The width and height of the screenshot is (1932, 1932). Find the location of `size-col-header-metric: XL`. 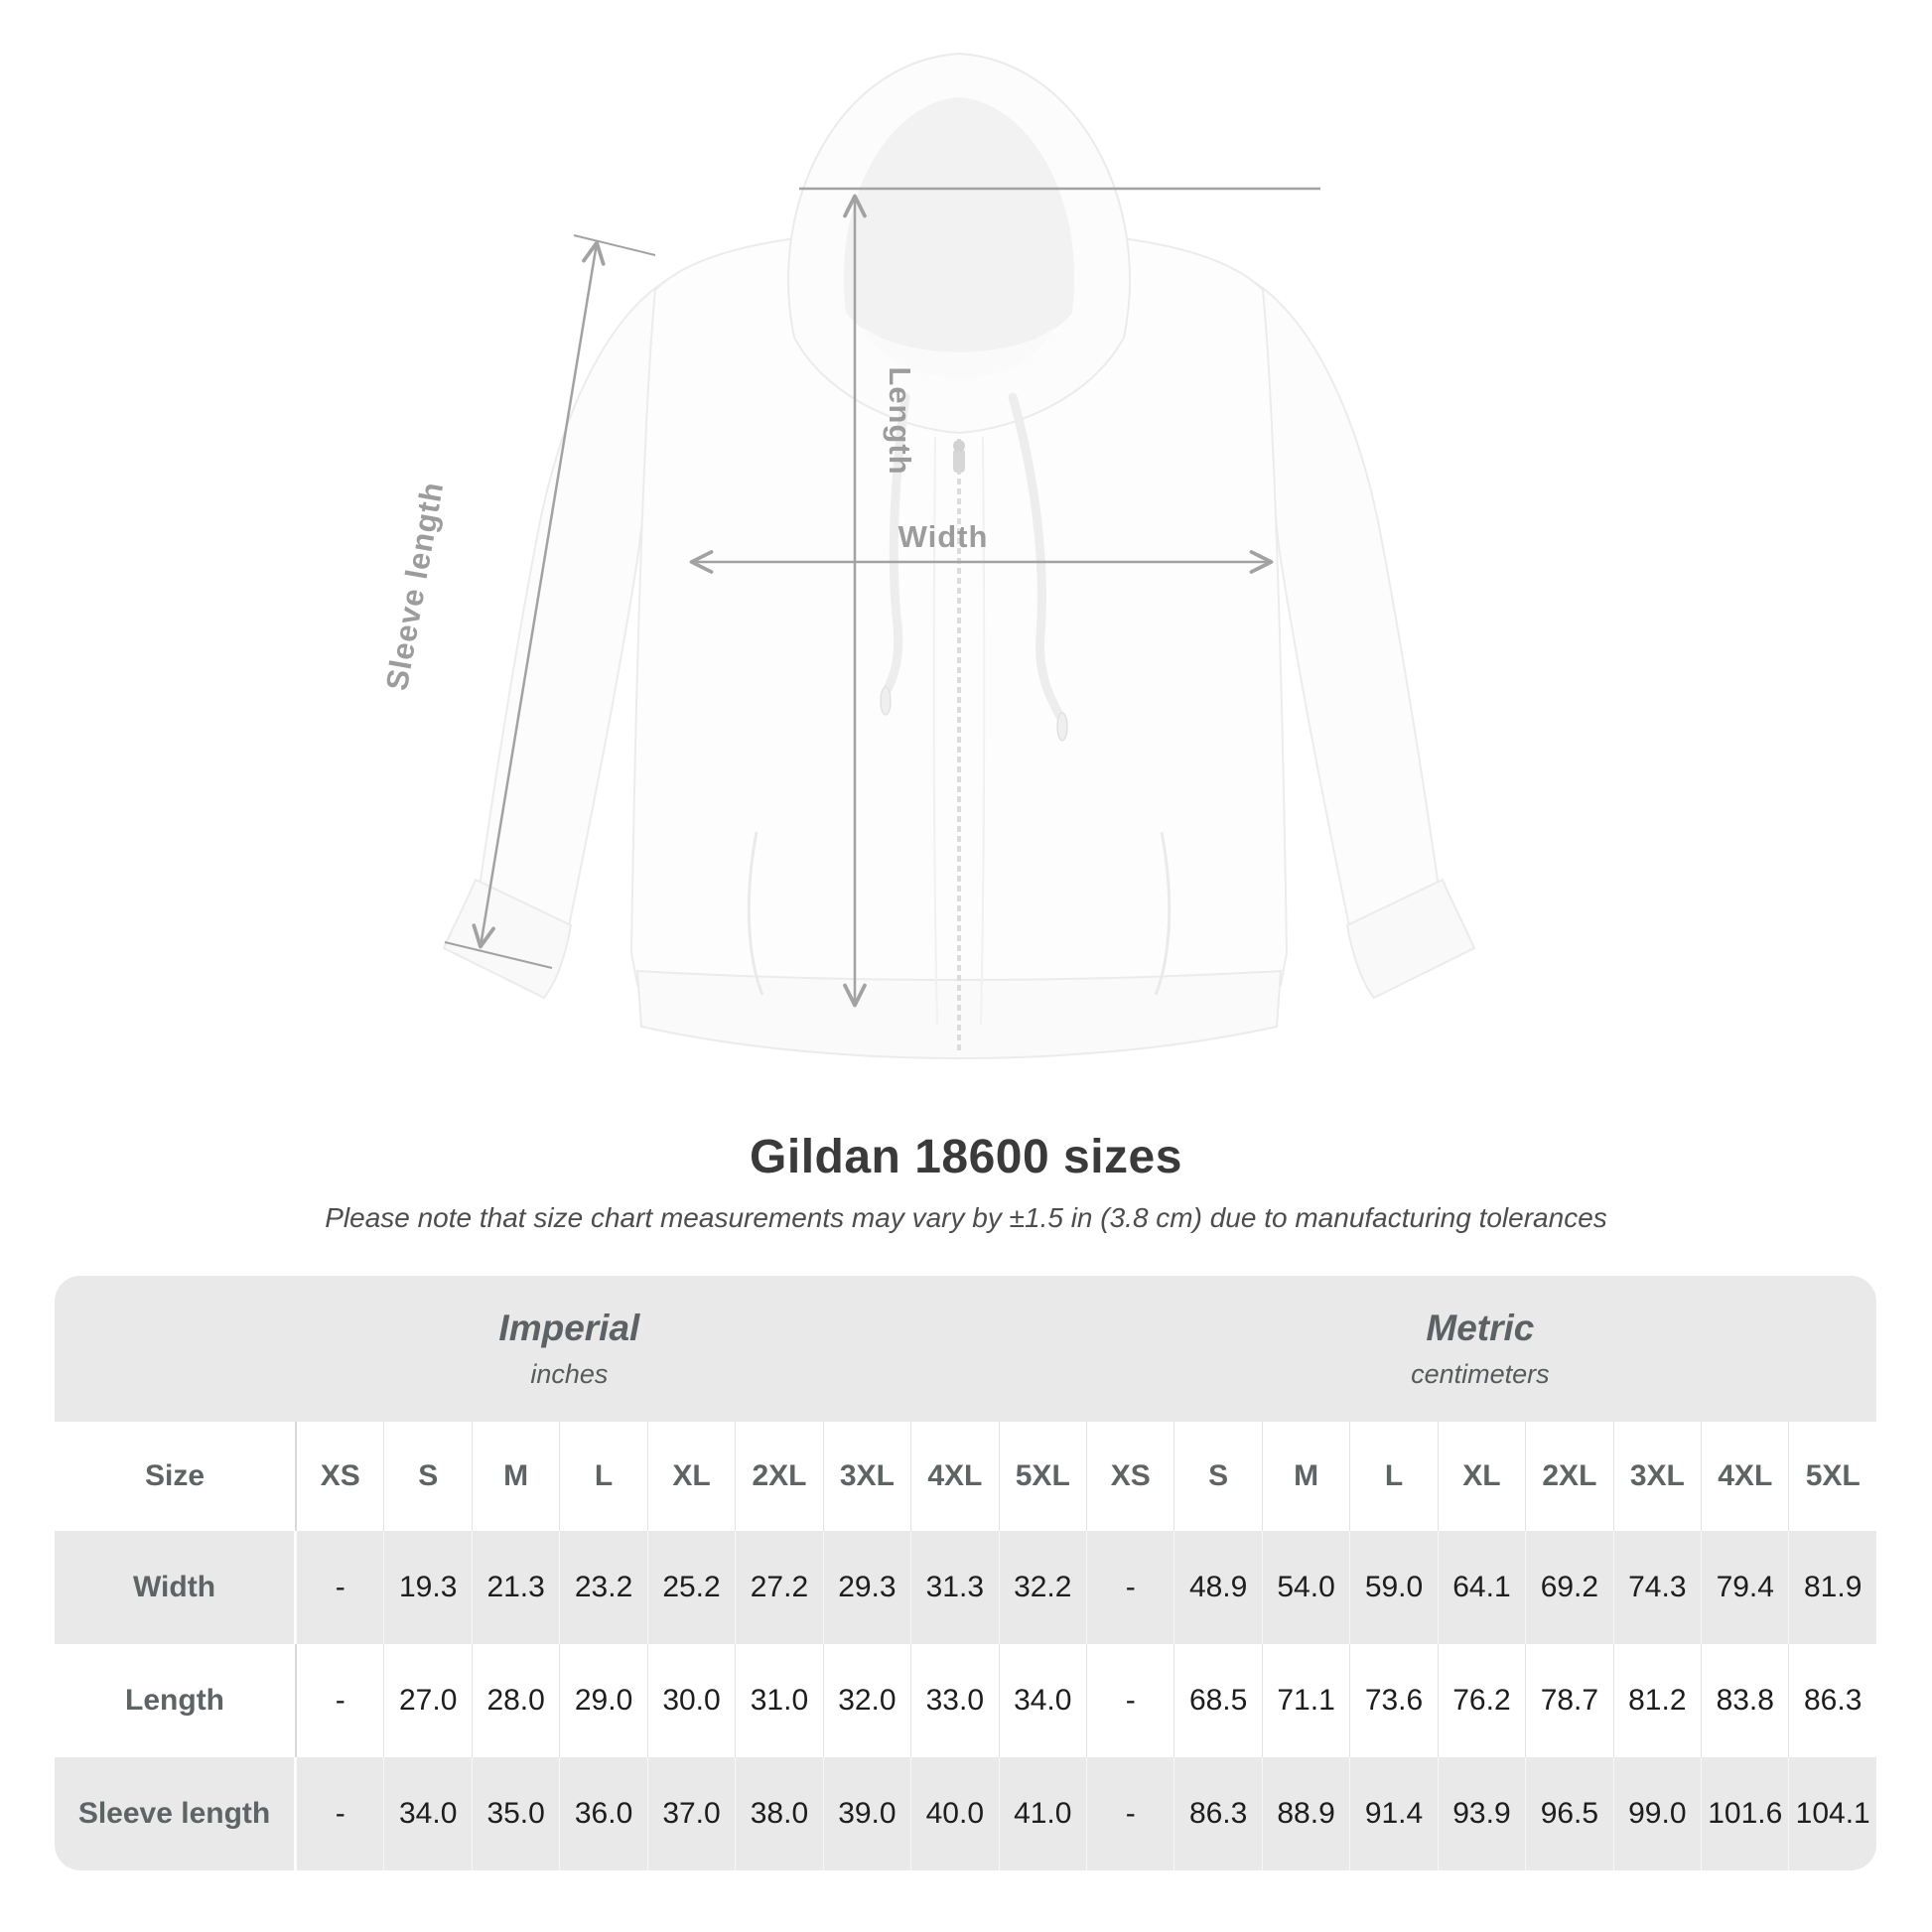

size-col-header-metric: XL is located at coordinates (1483, 1477).